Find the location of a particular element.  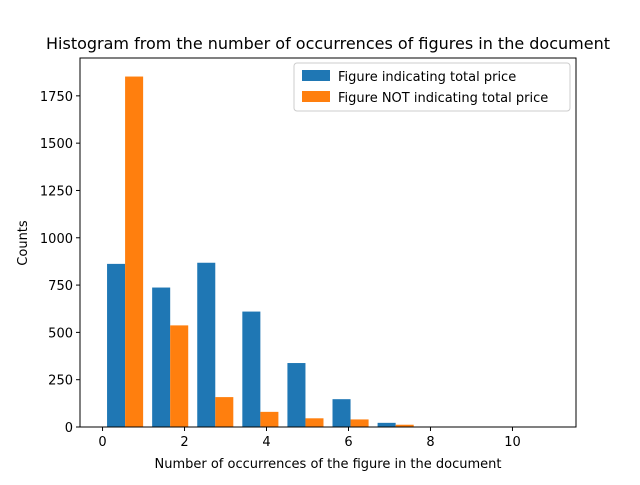

y-tick-label: 750 is located at coordinates (60, 286).